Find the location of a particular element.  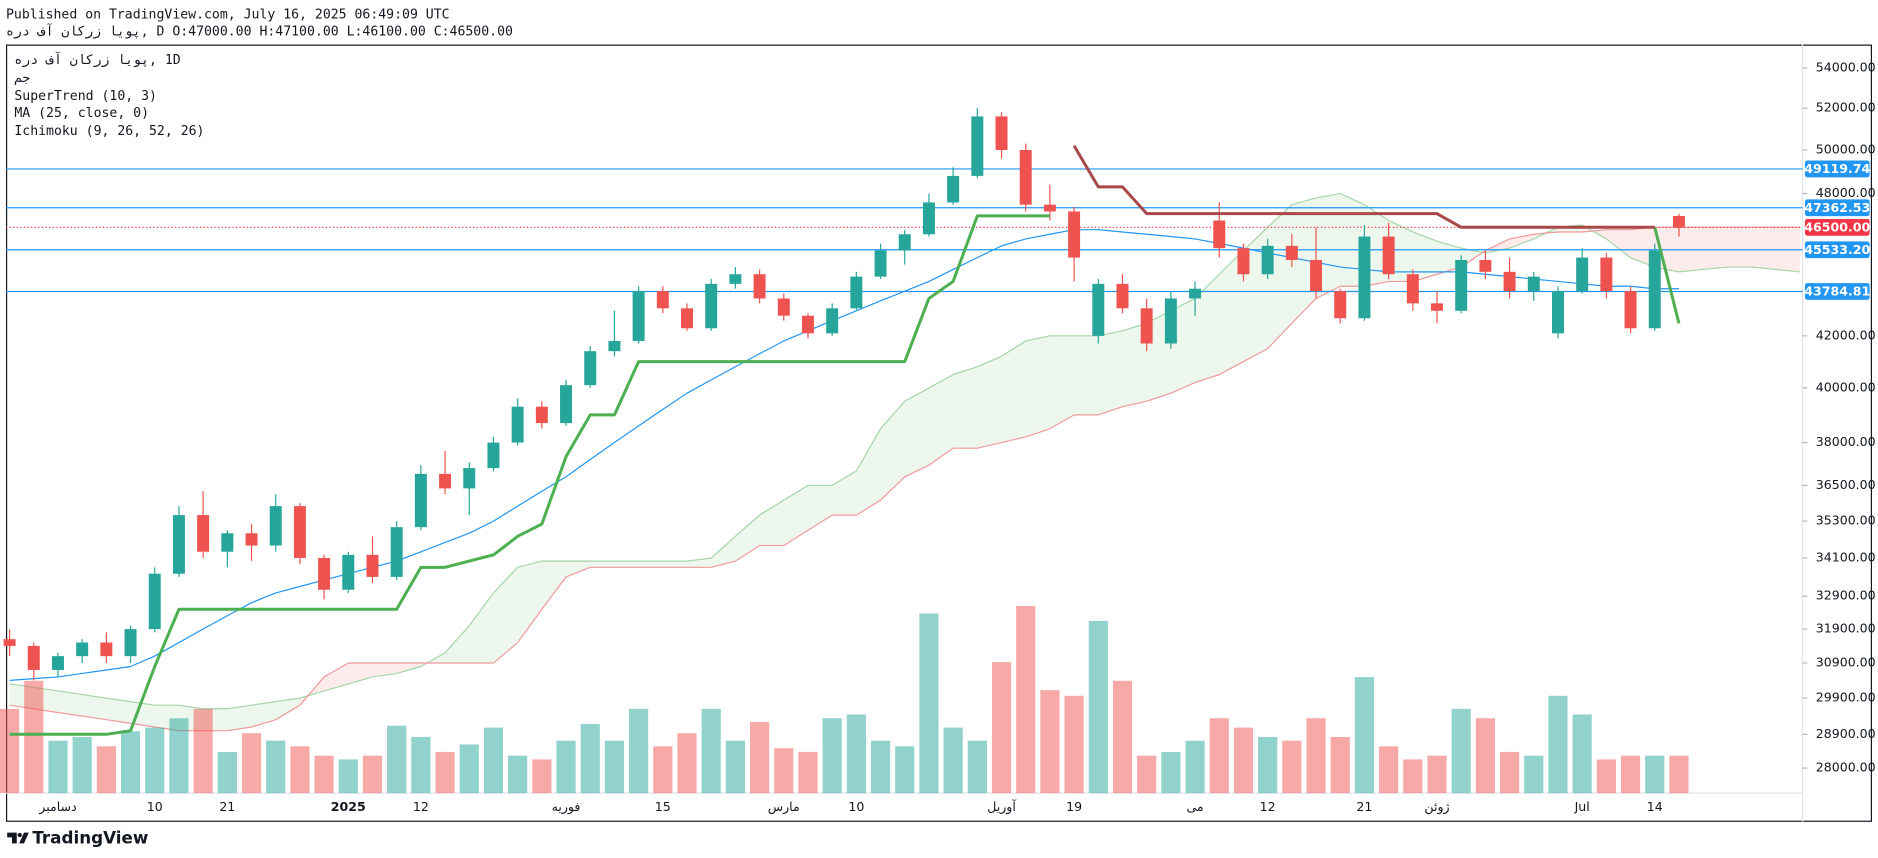

supertrend-down is located at coordinates (1363, 186).